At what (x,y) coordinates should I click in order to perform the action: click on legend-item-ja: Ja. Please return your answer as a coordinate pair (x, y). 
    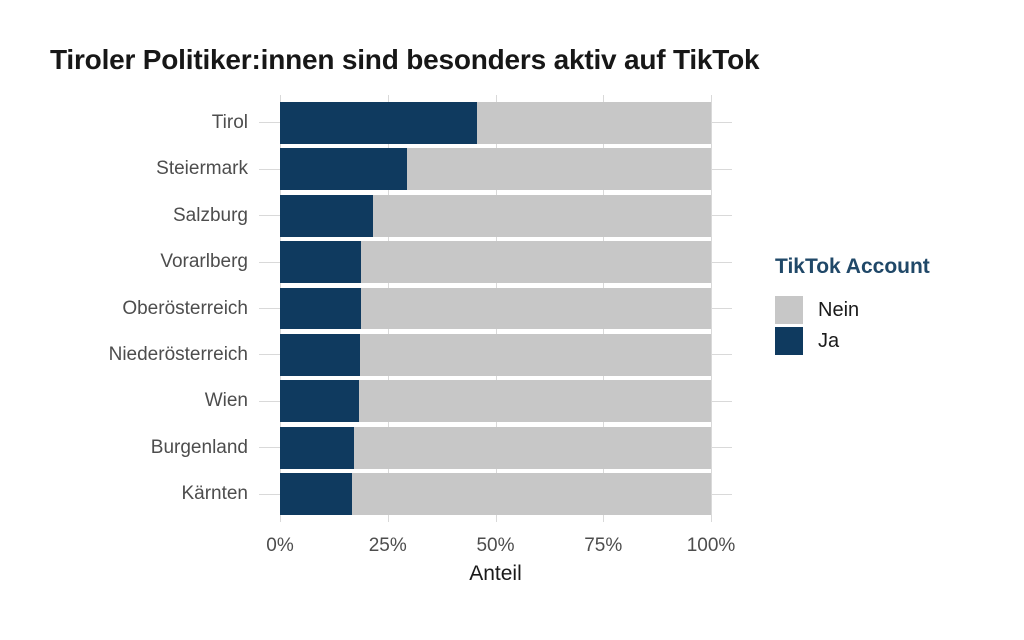
    Looking at the image, I should click on (890, 340).